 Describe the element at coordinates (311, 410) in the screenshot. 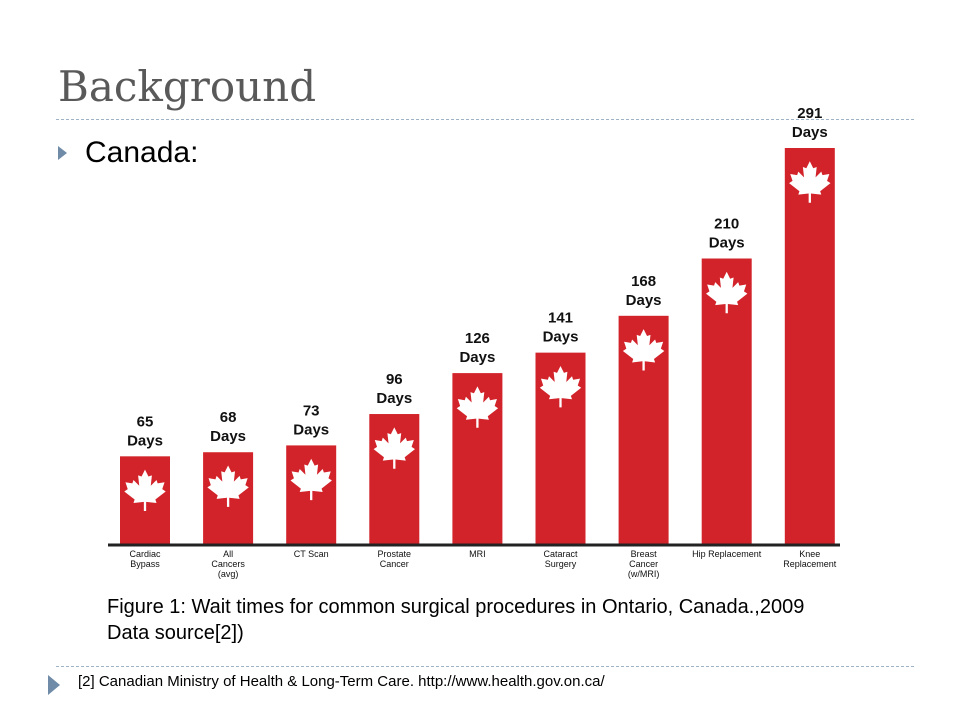

I see `data-label-value: 73` at that location.